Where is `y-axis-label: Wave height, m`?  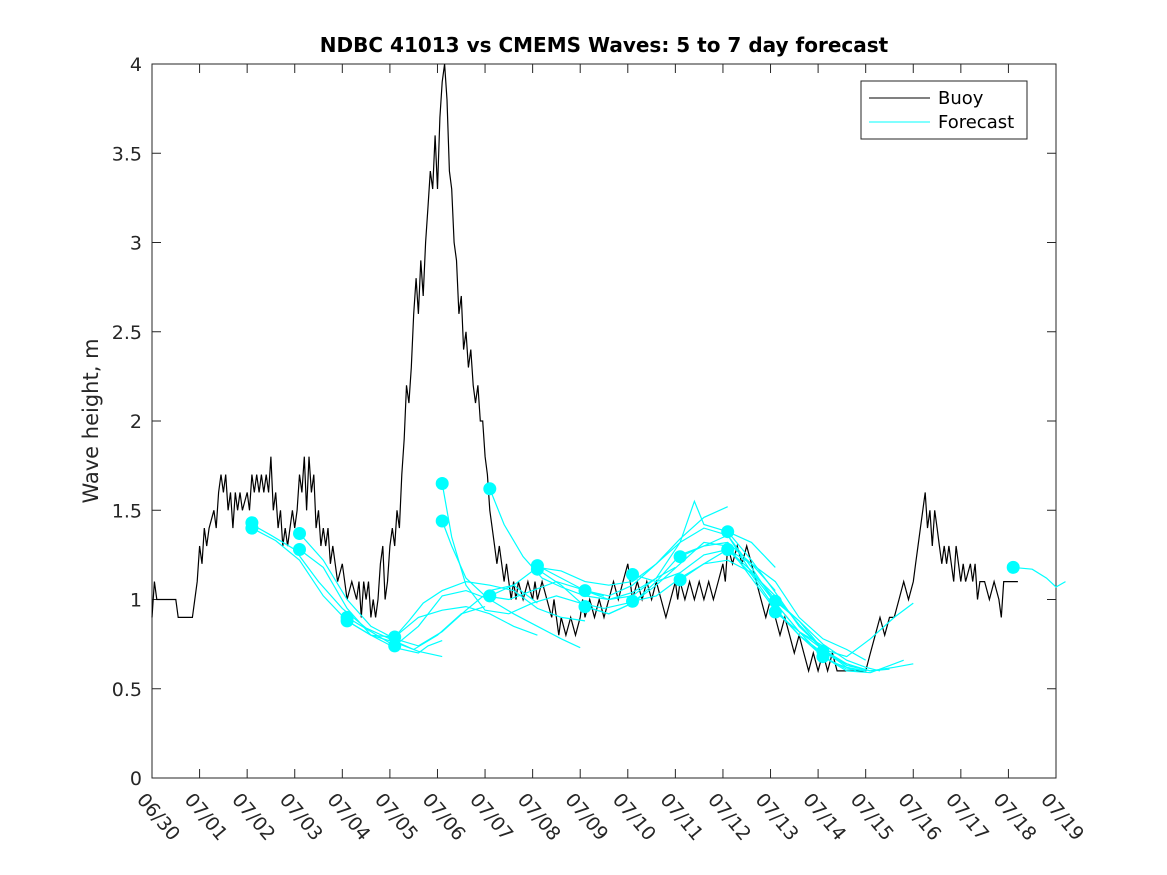
y-axis-label: Wave height, m is located at coordinates (91, 420).